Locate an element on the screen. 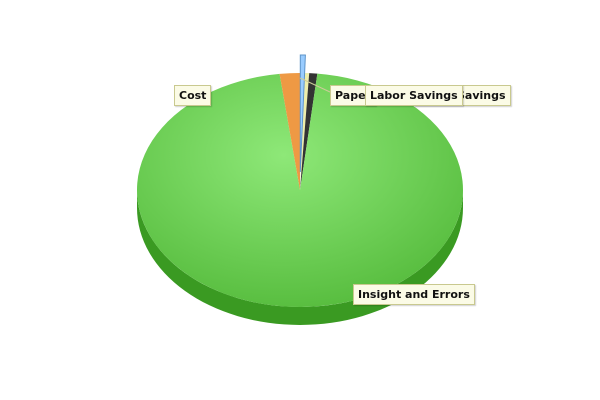 The width and height of the screenshot is (600, 400). slice-label-labor-savings-text: Labor Savings is located at coordinates (414, 95).